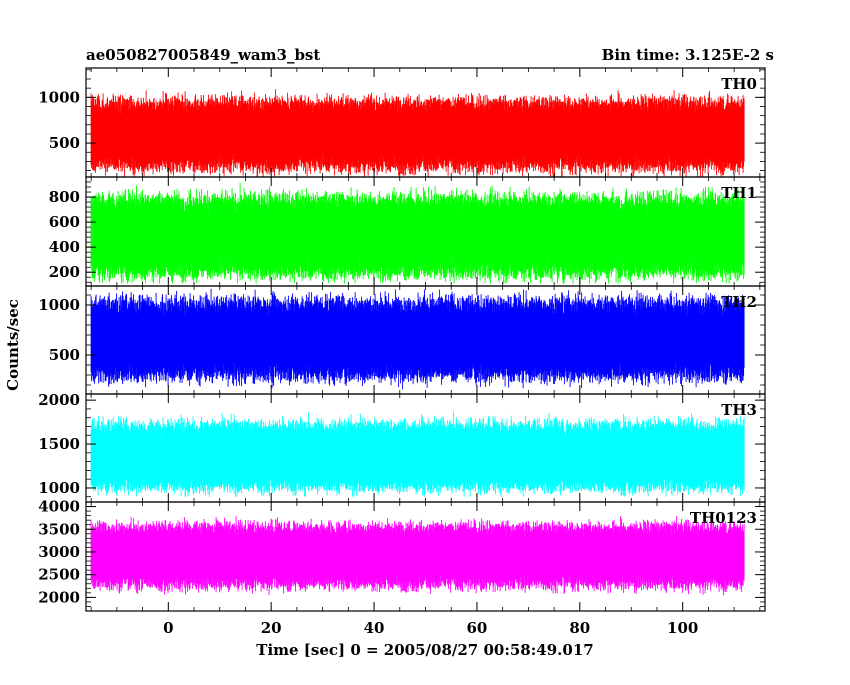  Describe the element at coordinates (59, 507) in the screenshot. I see `y-tick-label: 4000` at that location.